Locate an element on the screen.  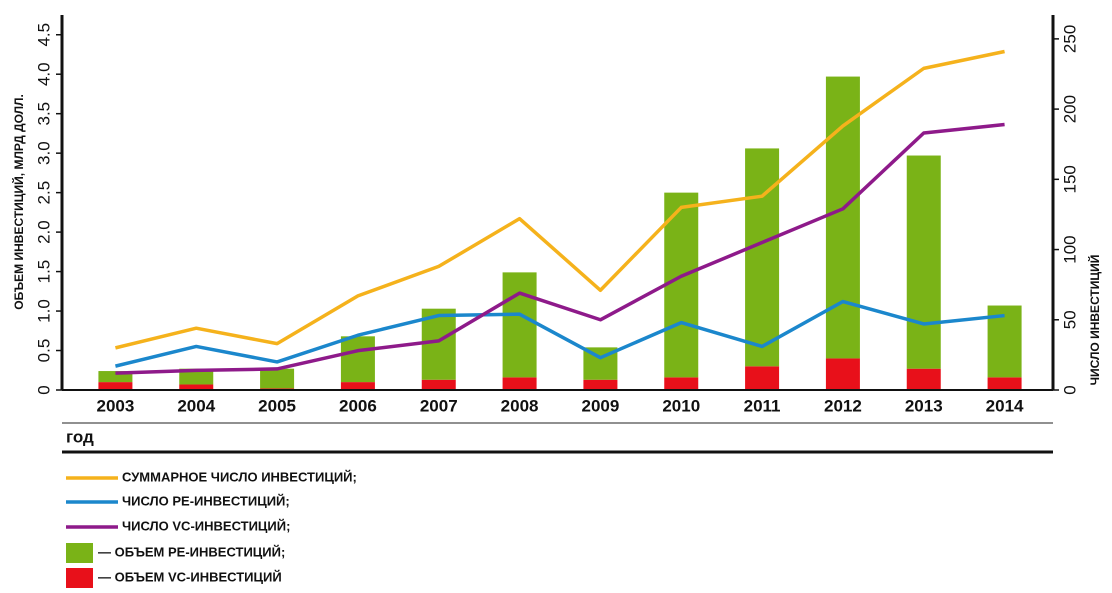
y-tick-label: 0 is located at coordinates (43, 389).